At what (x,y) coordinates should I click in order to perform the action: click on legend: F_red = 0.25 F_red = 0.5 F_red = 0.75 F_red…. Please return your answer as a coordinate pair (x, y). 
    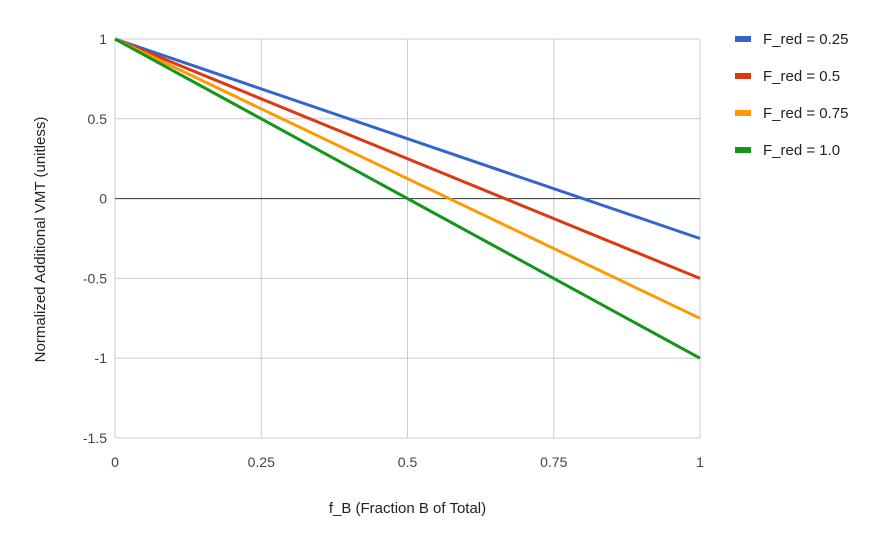
    Looking at the image, I should click on (791, 95).